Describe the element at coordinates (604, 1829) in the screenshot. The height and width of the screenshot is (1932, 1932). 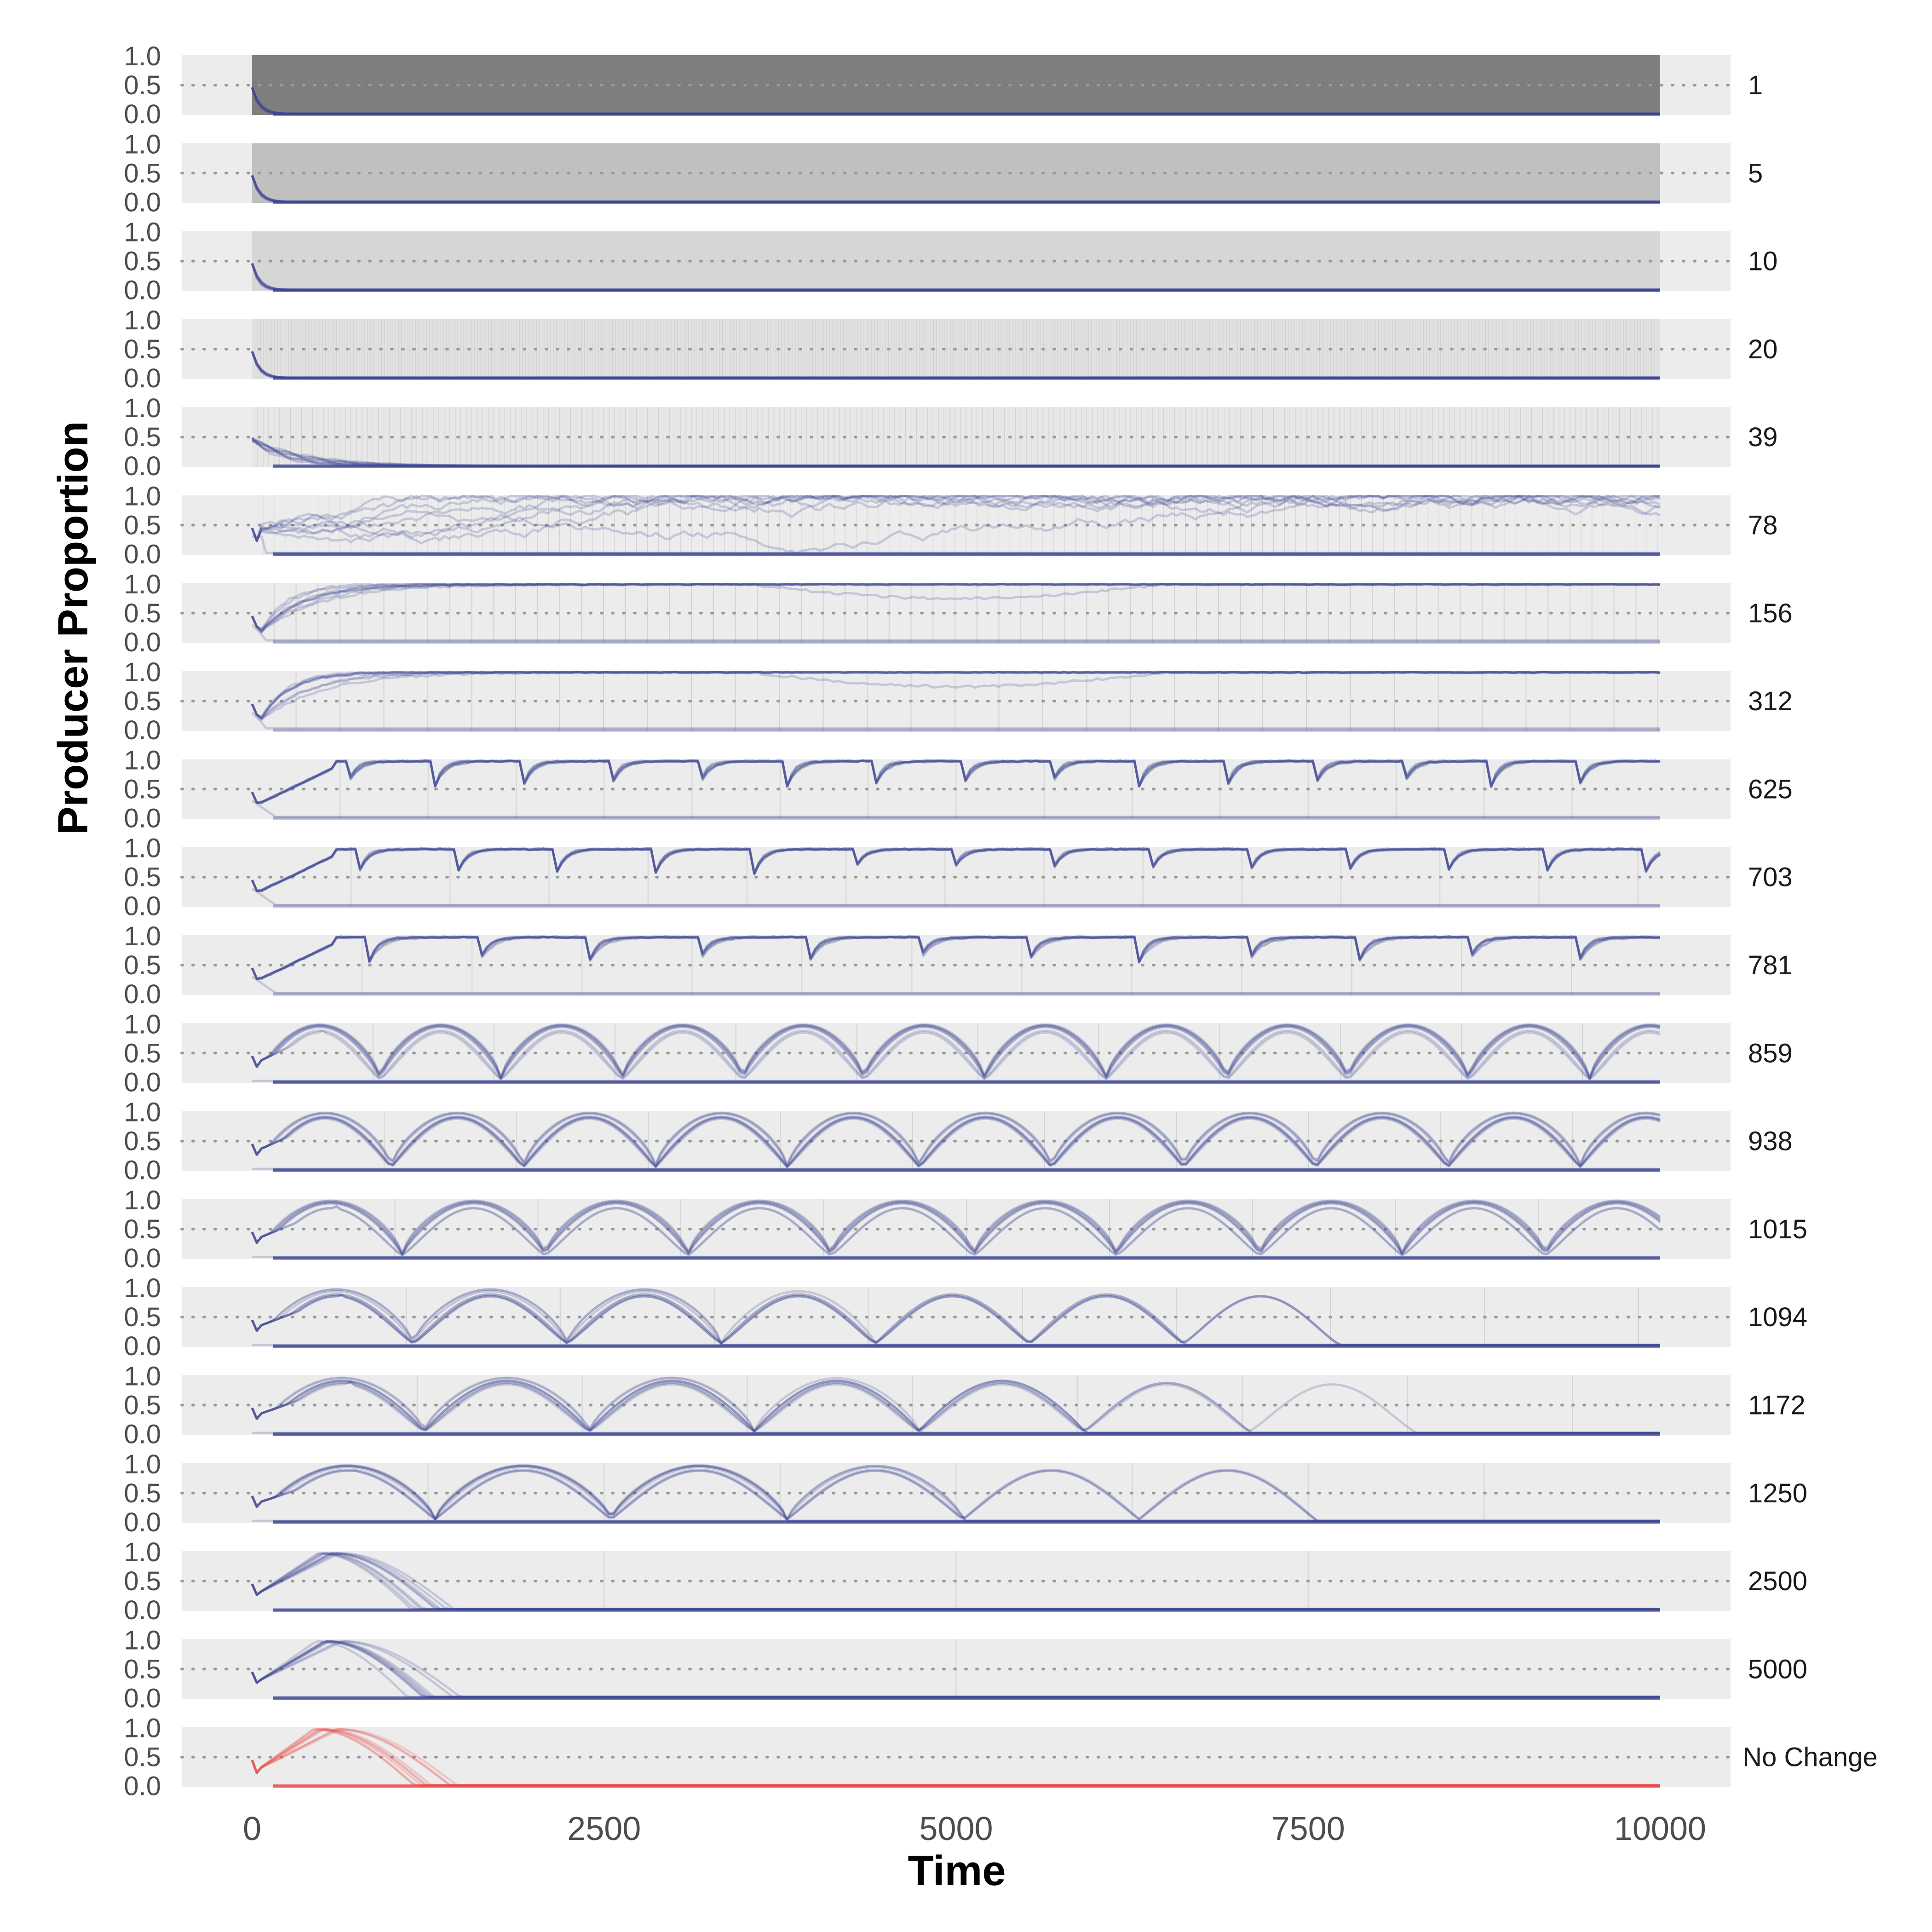
I see `x-tick-label: 2500` at that location.